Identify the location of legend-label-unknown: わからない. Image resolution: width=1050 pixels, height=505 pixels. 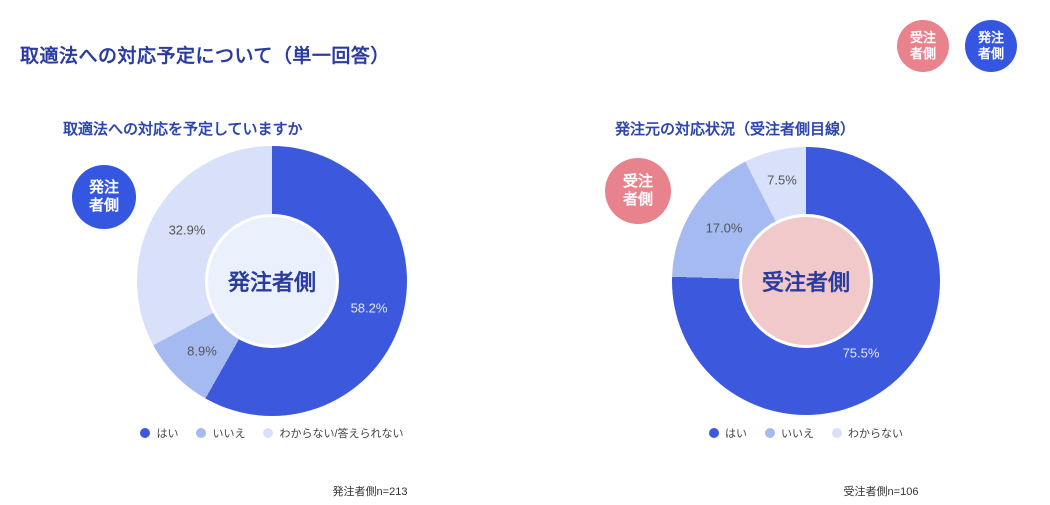
(875, 434).